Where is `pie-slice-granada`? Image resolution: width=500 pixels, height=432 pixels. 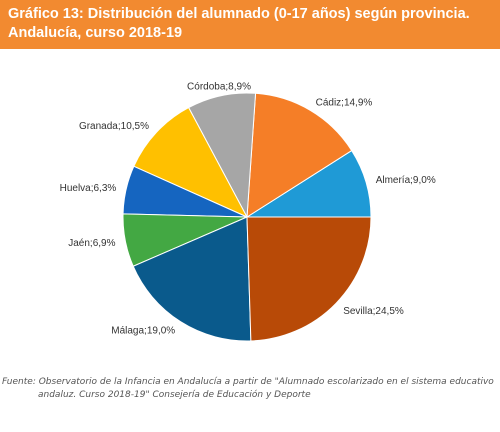
pie-slice-granada is located at coordinates (191, 162).